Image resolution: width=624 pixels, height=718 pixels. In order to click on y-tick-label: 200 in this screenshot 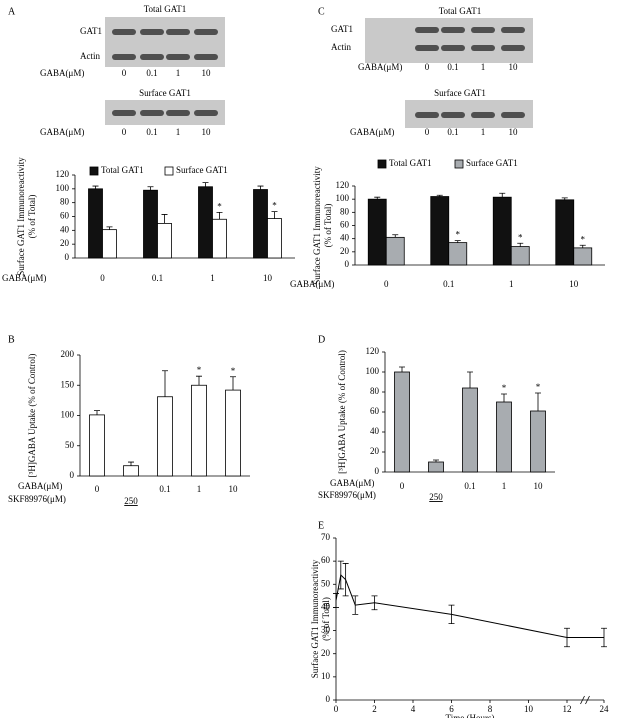, I will do `click(68, 354)`.